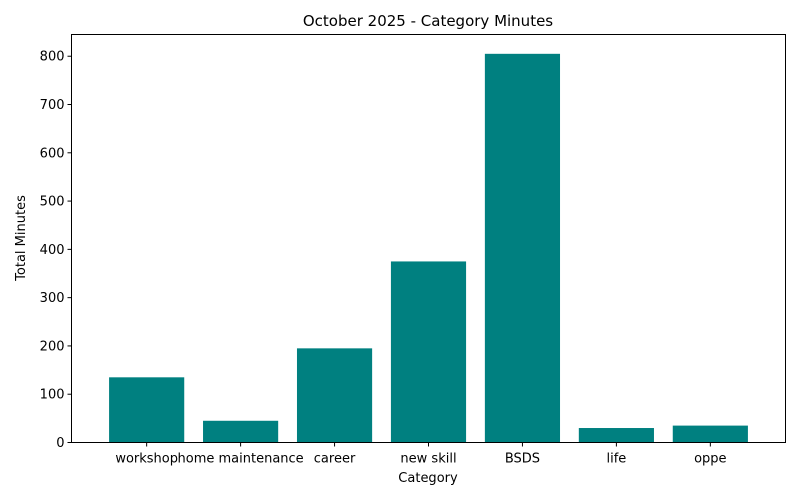 This screenshot has height=504, width=800. I want to click on x-axis-label: Category, so click(428, 478).